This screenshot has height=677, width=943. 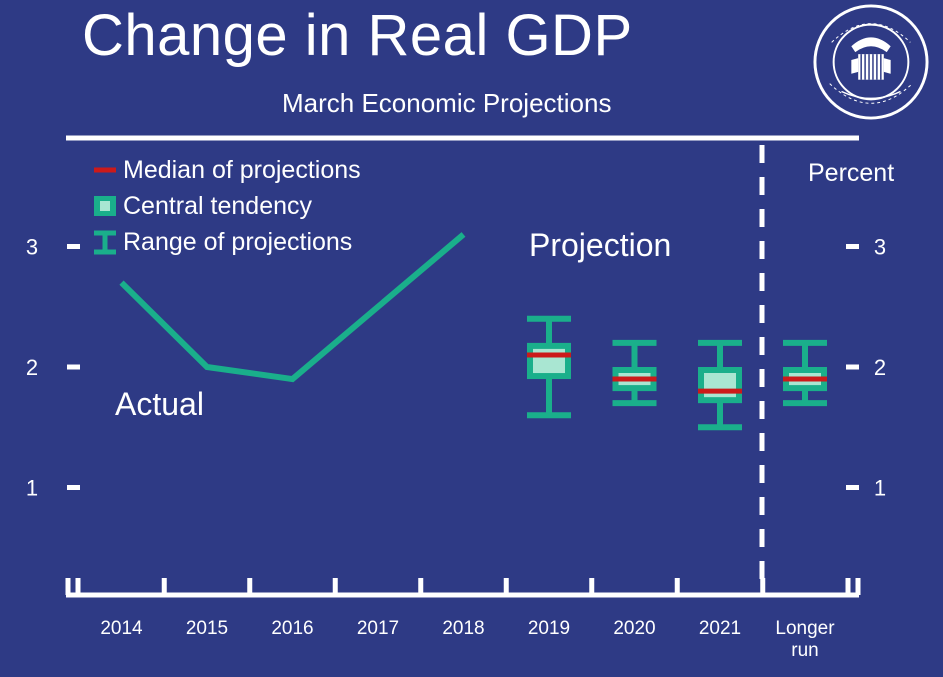 What do you see at coordinates (720, 385) in the screenshot?
I see `projection-2021` at bounding box center [720, 385].